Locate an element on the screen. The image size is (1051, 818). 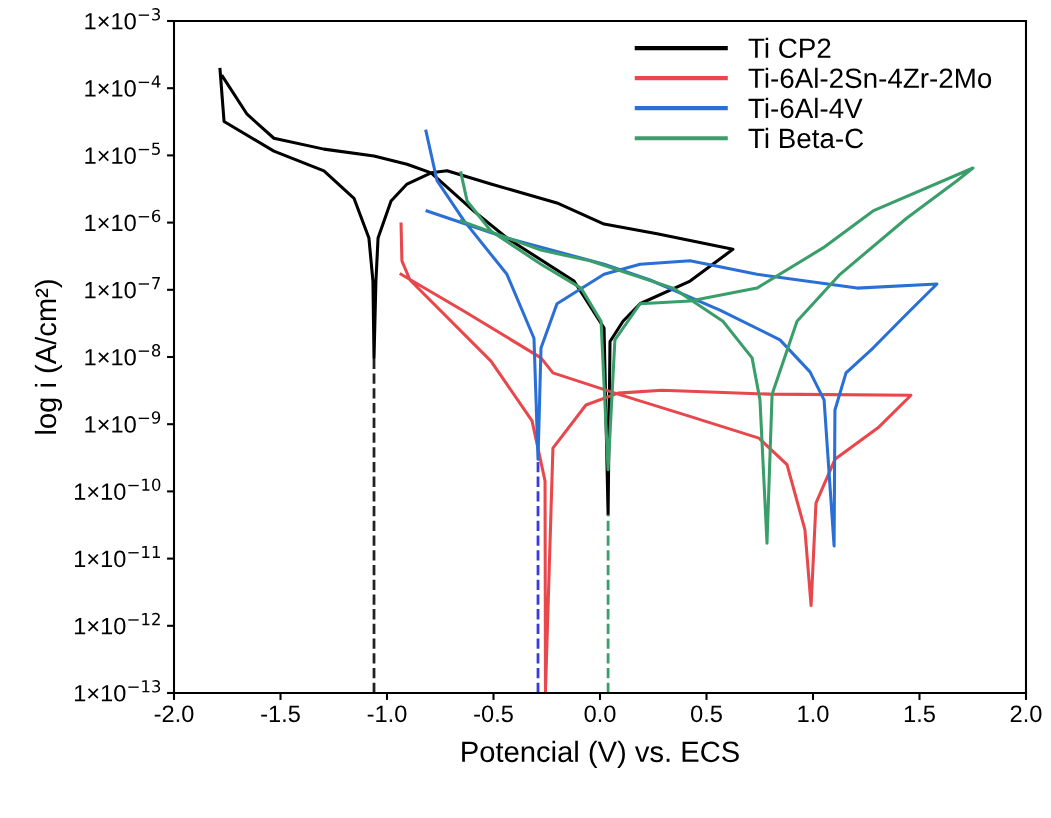
y-tick-label: 1×10$^{−5}$ is located at coordinates (122, 153).